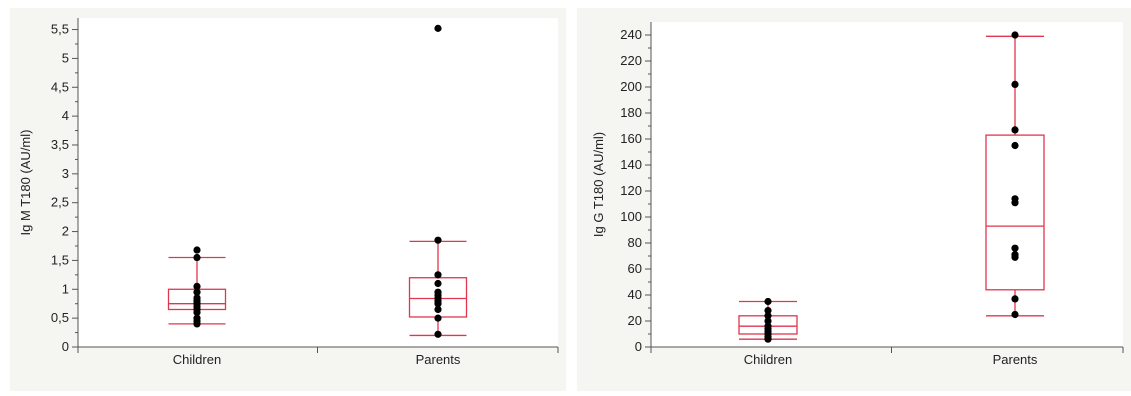 This screenshot has width=1131, height=396. Describe the element at coordinates (60, 144) in the screenshot. I see `y-tick-label: 3,5` at that location.